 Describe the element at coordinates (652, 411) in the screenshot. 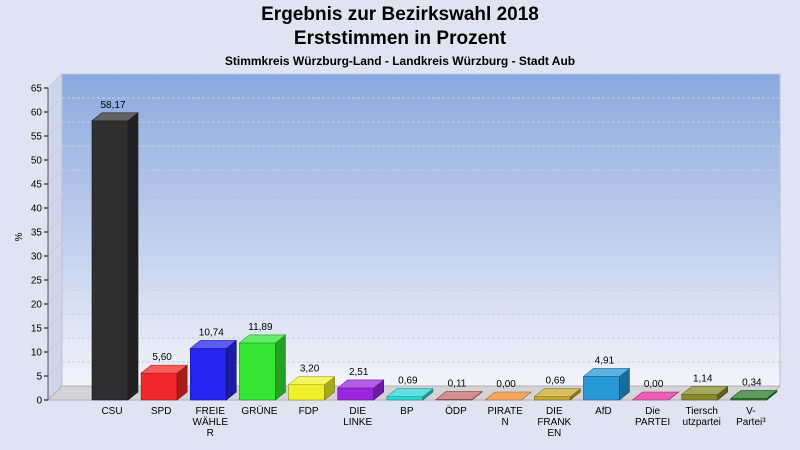

I see `category-label: Die` at that location.